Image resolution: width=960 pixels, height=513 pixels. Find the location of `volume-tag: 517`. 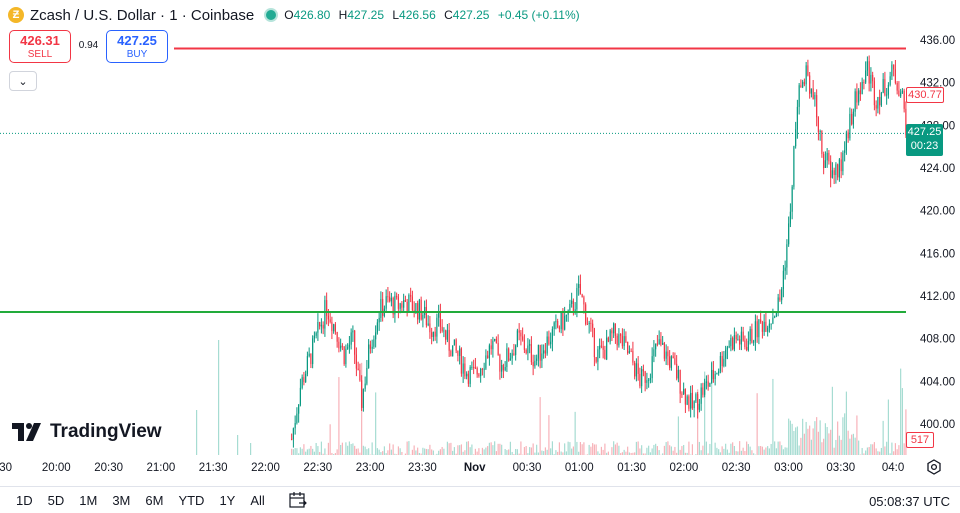

volume-tag: 517 is located at coordinates (920, 440).